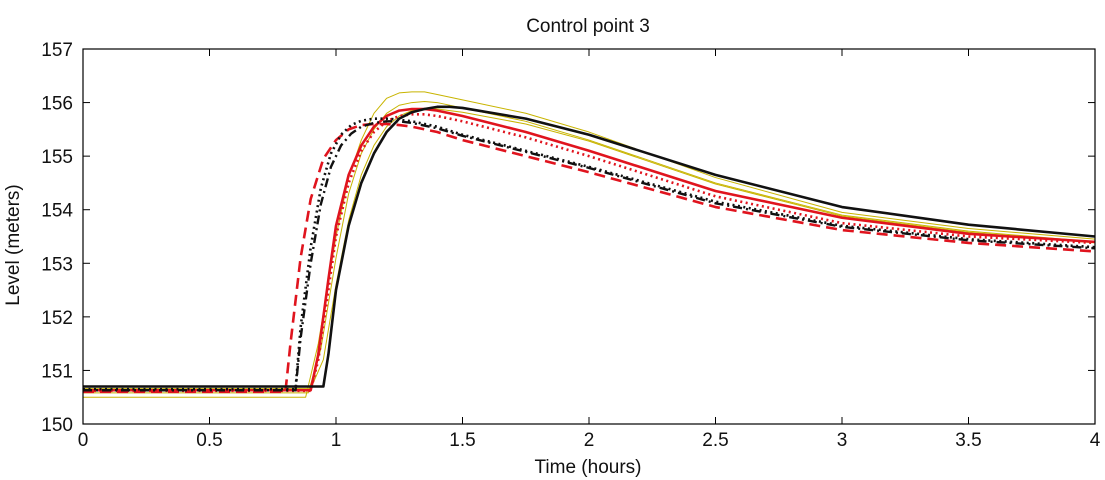 This screenshot has width=1105, height=480. I want to click on x-tick-label: 3, so click(842, 440).